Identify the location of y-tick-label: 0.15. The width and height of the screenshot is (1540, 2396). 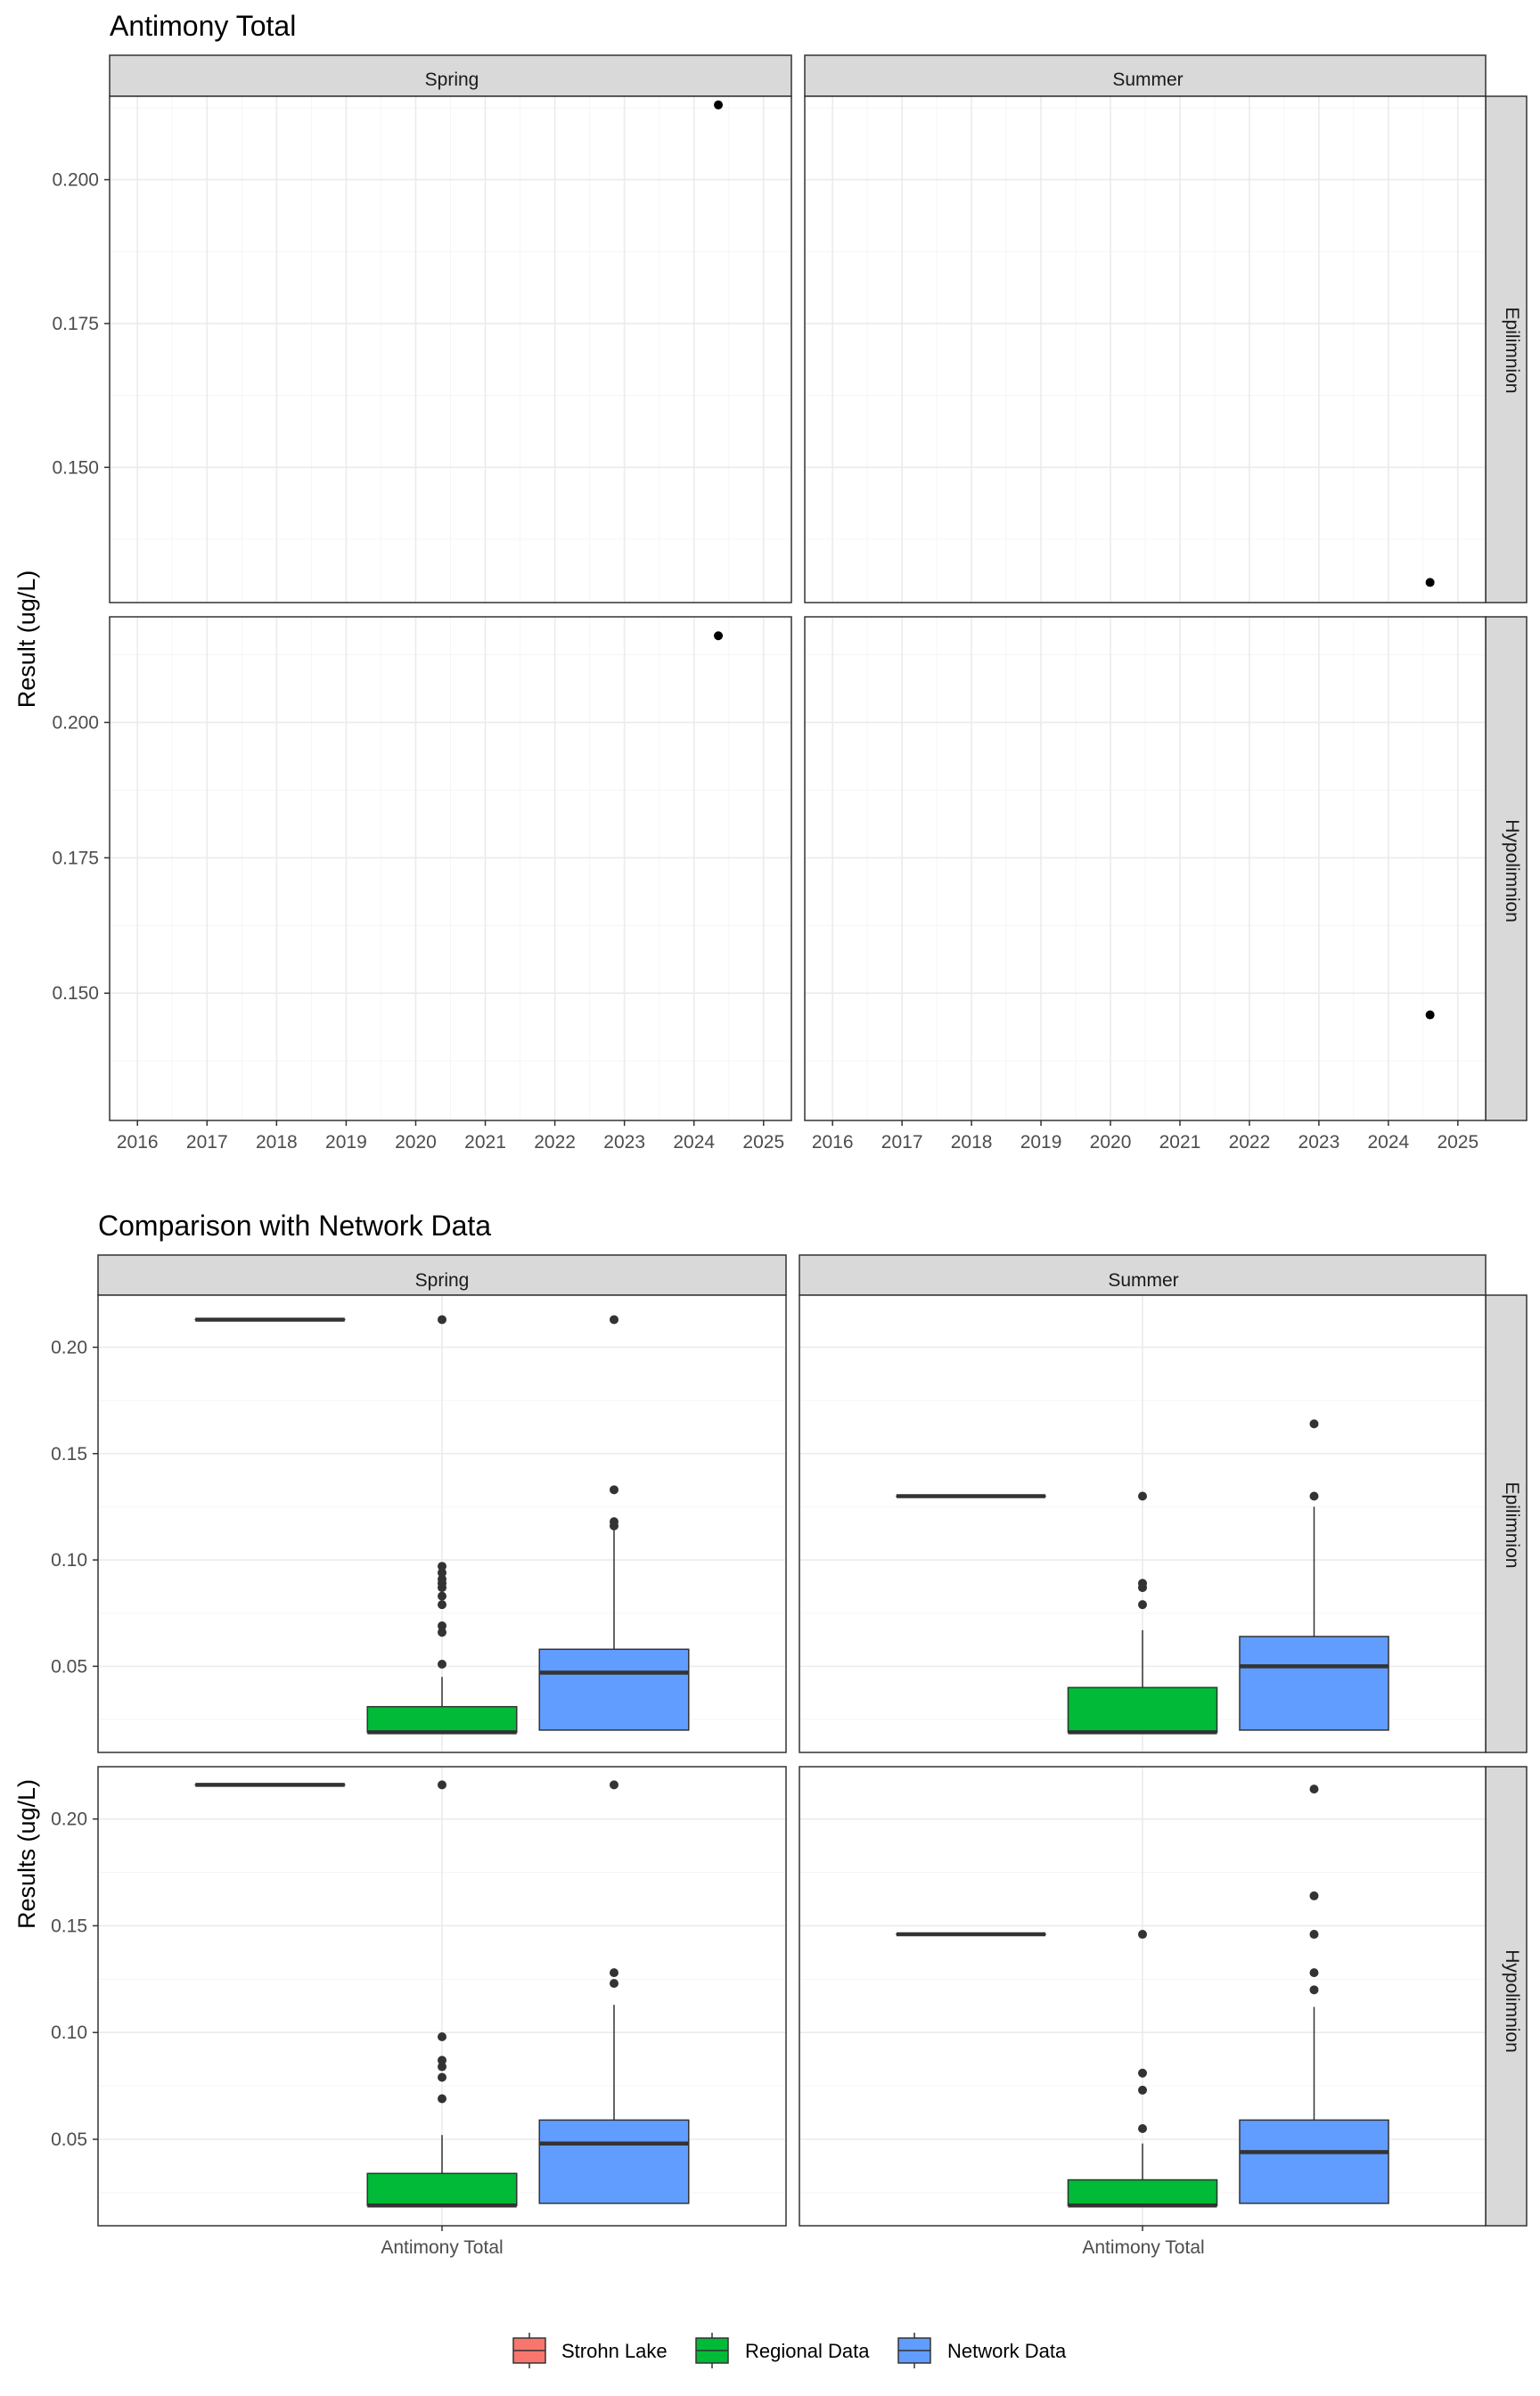
(69, 1454).